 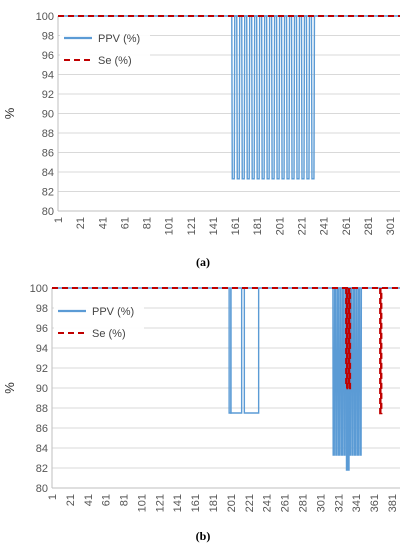 I want to click on x-tick-label: 361, so click(x=375, y=503).